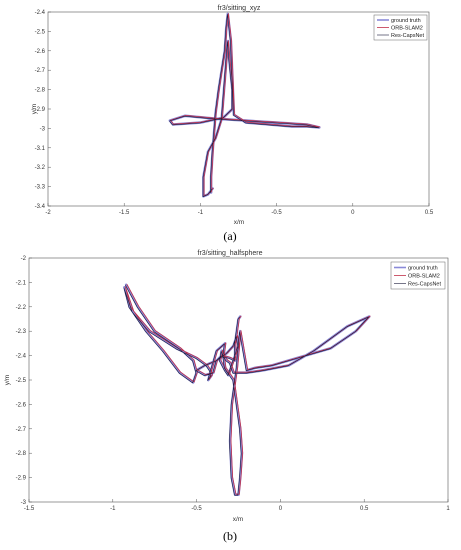  Describe the element at coordinates (40, 207) in the screenshot. I see `y-tick-label: -3.4` at that location.